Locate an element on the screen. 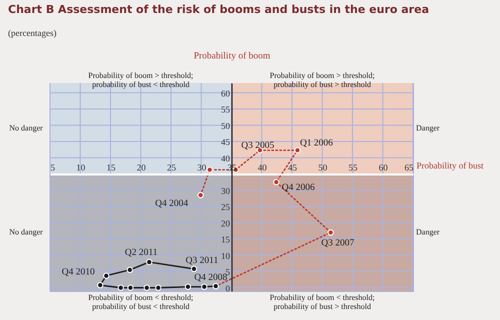 Image resolution: width=500 pixels, height=320 pixels. x-tick-label: 65 is located at coordinates (409, 167).